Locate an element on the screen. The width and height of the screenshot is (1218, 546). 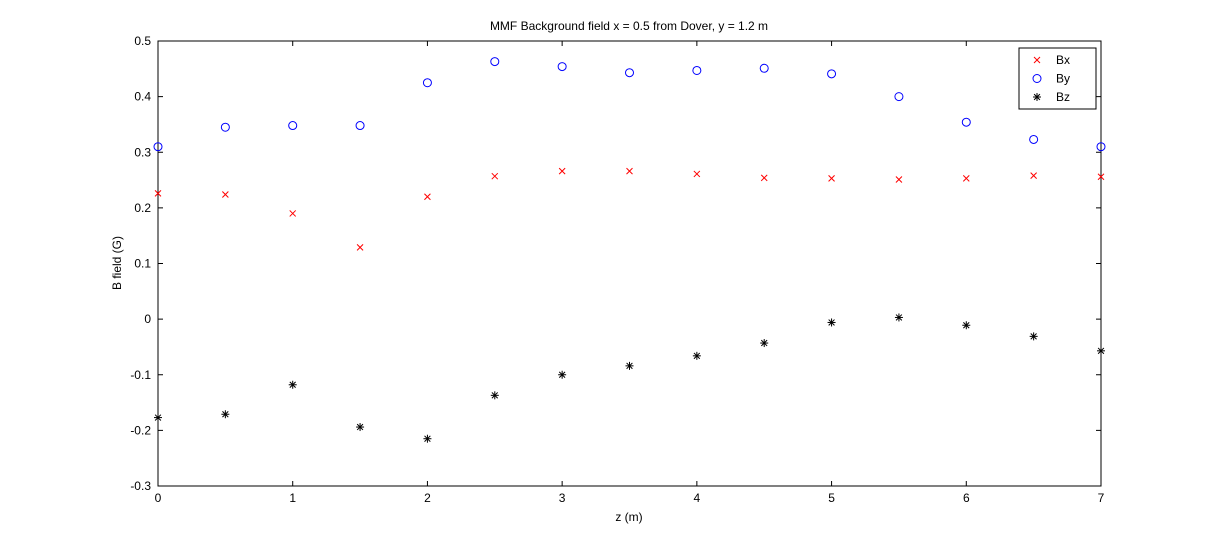
x-tick-label: 0 is located at coordinates (158, 498).